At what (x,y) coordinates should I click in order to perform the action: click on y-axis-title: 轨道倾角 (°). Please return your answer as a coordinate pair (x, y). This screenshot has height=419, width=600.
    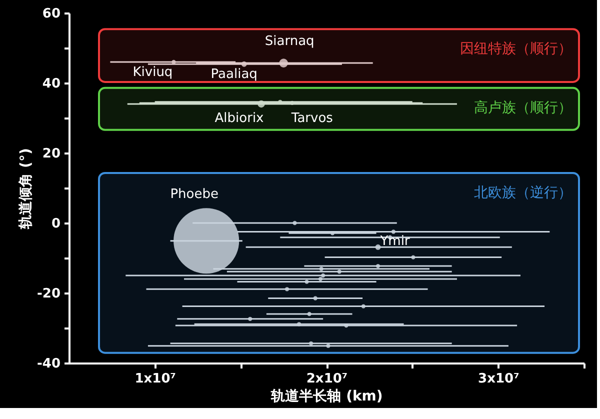
    Looking at the image, I should click on (26, 189).